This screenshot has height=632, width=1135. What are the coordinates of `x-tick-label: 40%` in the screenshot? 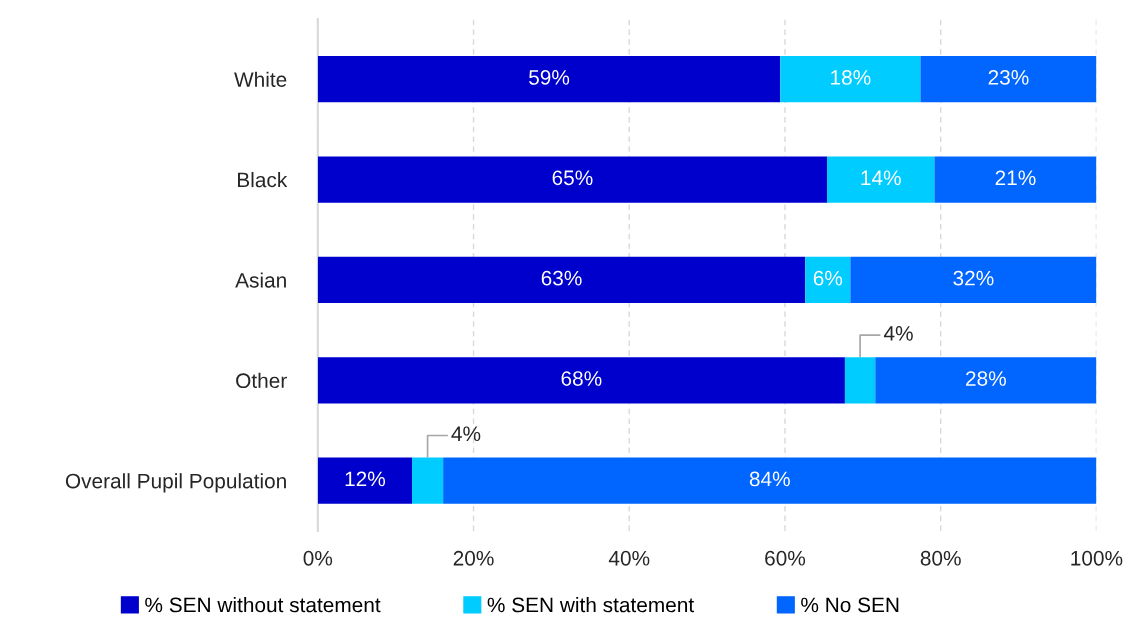 It's located at (629, 558).